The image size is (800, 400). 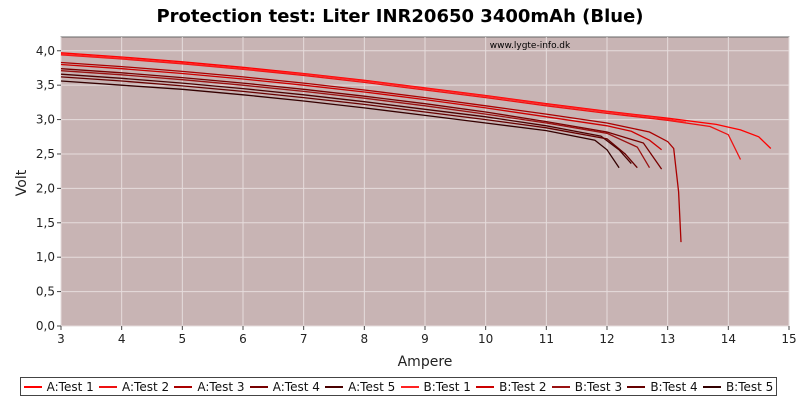 What do you see at coordinates (61, 339) in the screenshot?
I see `x-tick-label: 3` at bounding box center [61, 339].